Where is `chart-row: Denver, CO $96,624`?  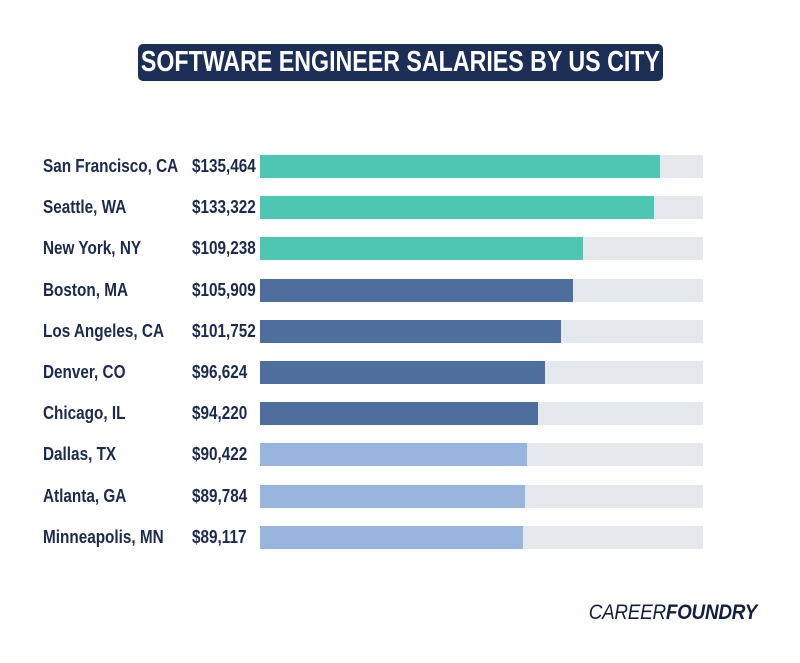
chart-row: Denver, CO $96,624 is located at coordinates (373, 372).